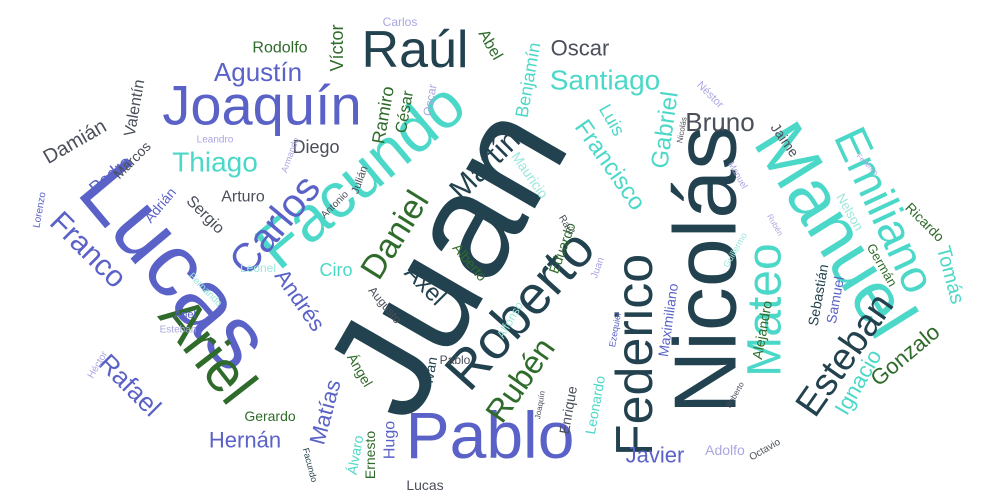  Describe the element at coordinates (243, 197) in the screenshot. I see `word-arturo: Arturo` at that location.